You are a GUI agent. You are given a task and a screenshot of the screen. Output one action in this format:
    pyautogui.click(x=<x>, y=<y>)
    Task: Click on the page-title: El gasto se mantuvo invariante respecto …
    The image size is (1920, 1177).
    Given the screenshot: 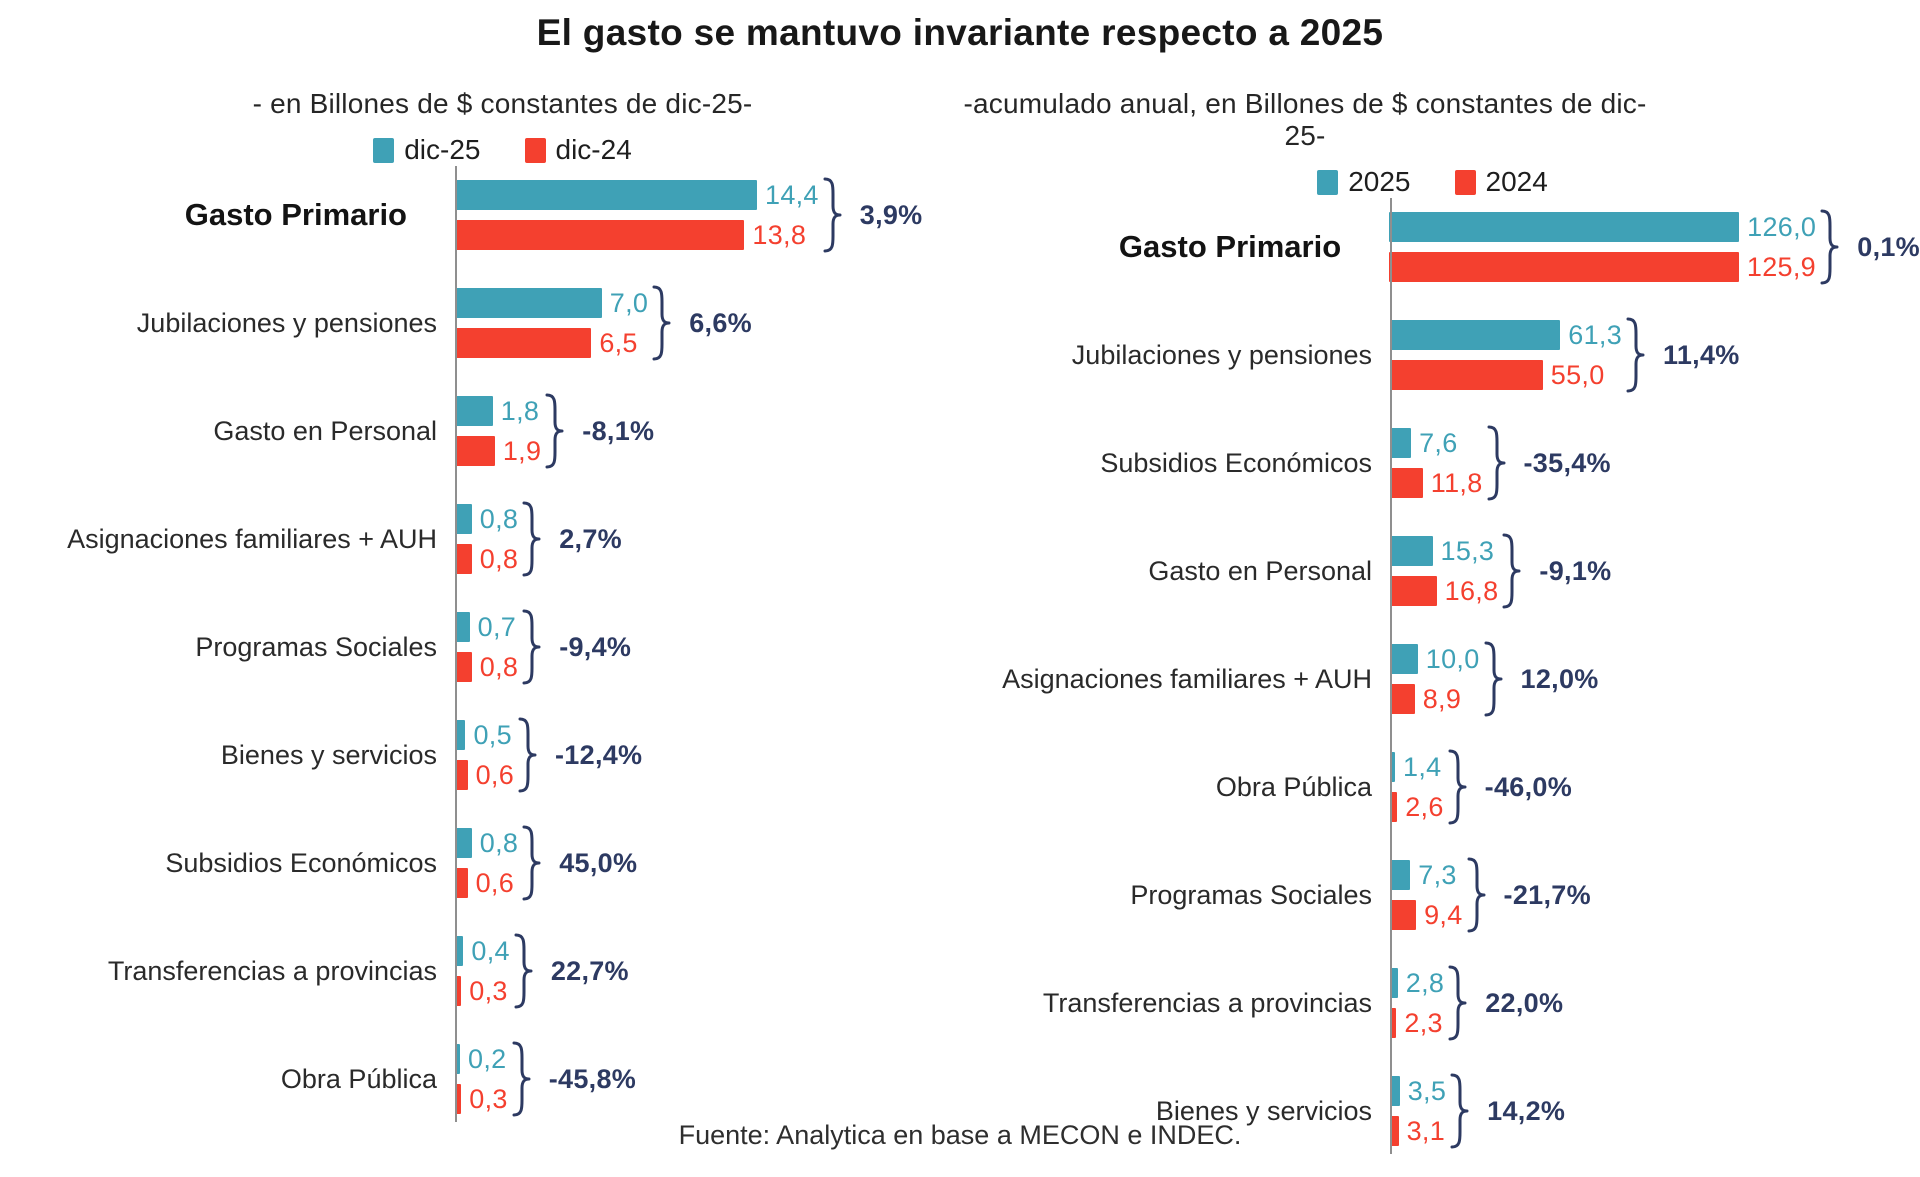 What is the action you would take?
    pyautogui.click(x=960, y=32)
    